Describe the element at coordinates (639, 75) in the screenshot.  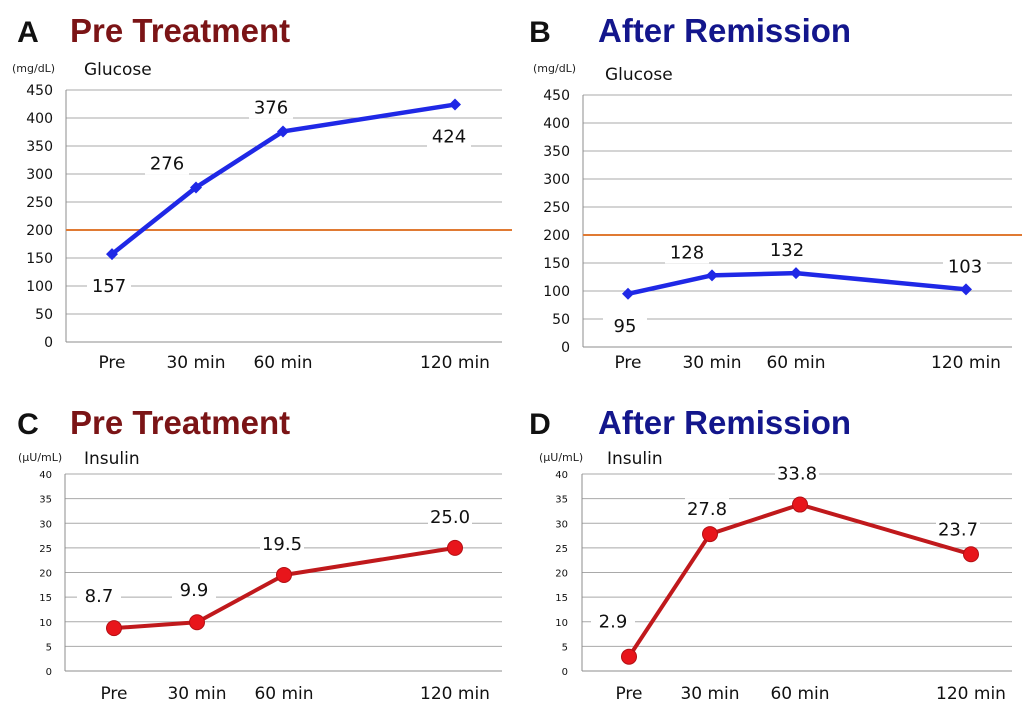
I see `y-quantity-label: Glucose` at that location.